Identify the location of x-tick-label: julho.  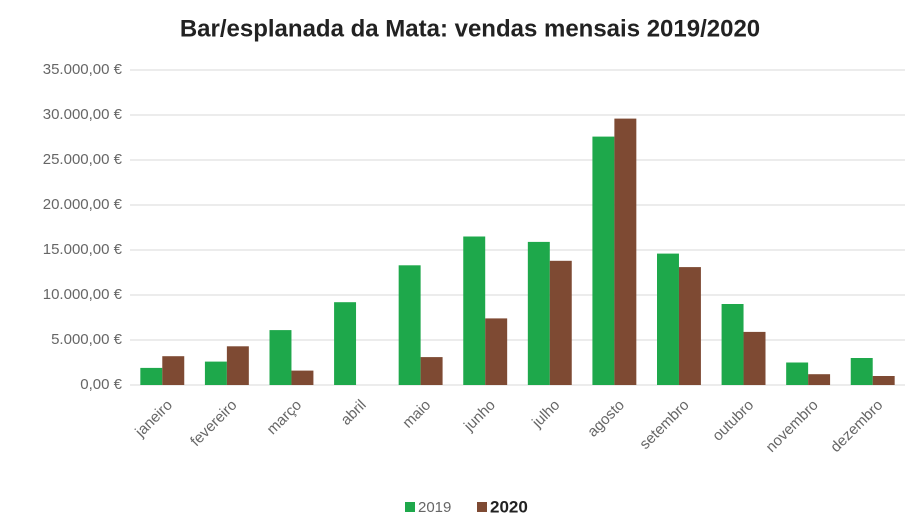
(545, 414).